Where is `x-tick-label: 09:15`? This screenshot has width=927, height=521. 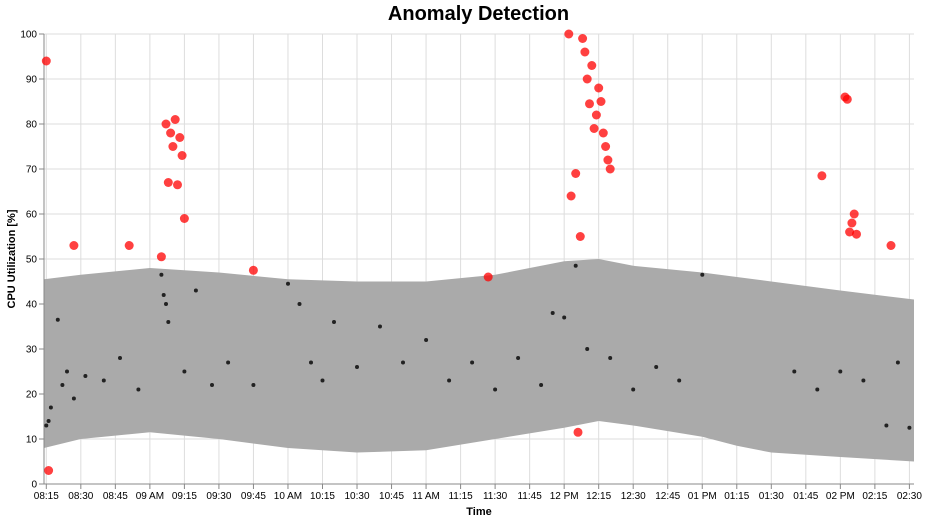 x-tick-label: 09:15 is located at coordinates (184, 496).